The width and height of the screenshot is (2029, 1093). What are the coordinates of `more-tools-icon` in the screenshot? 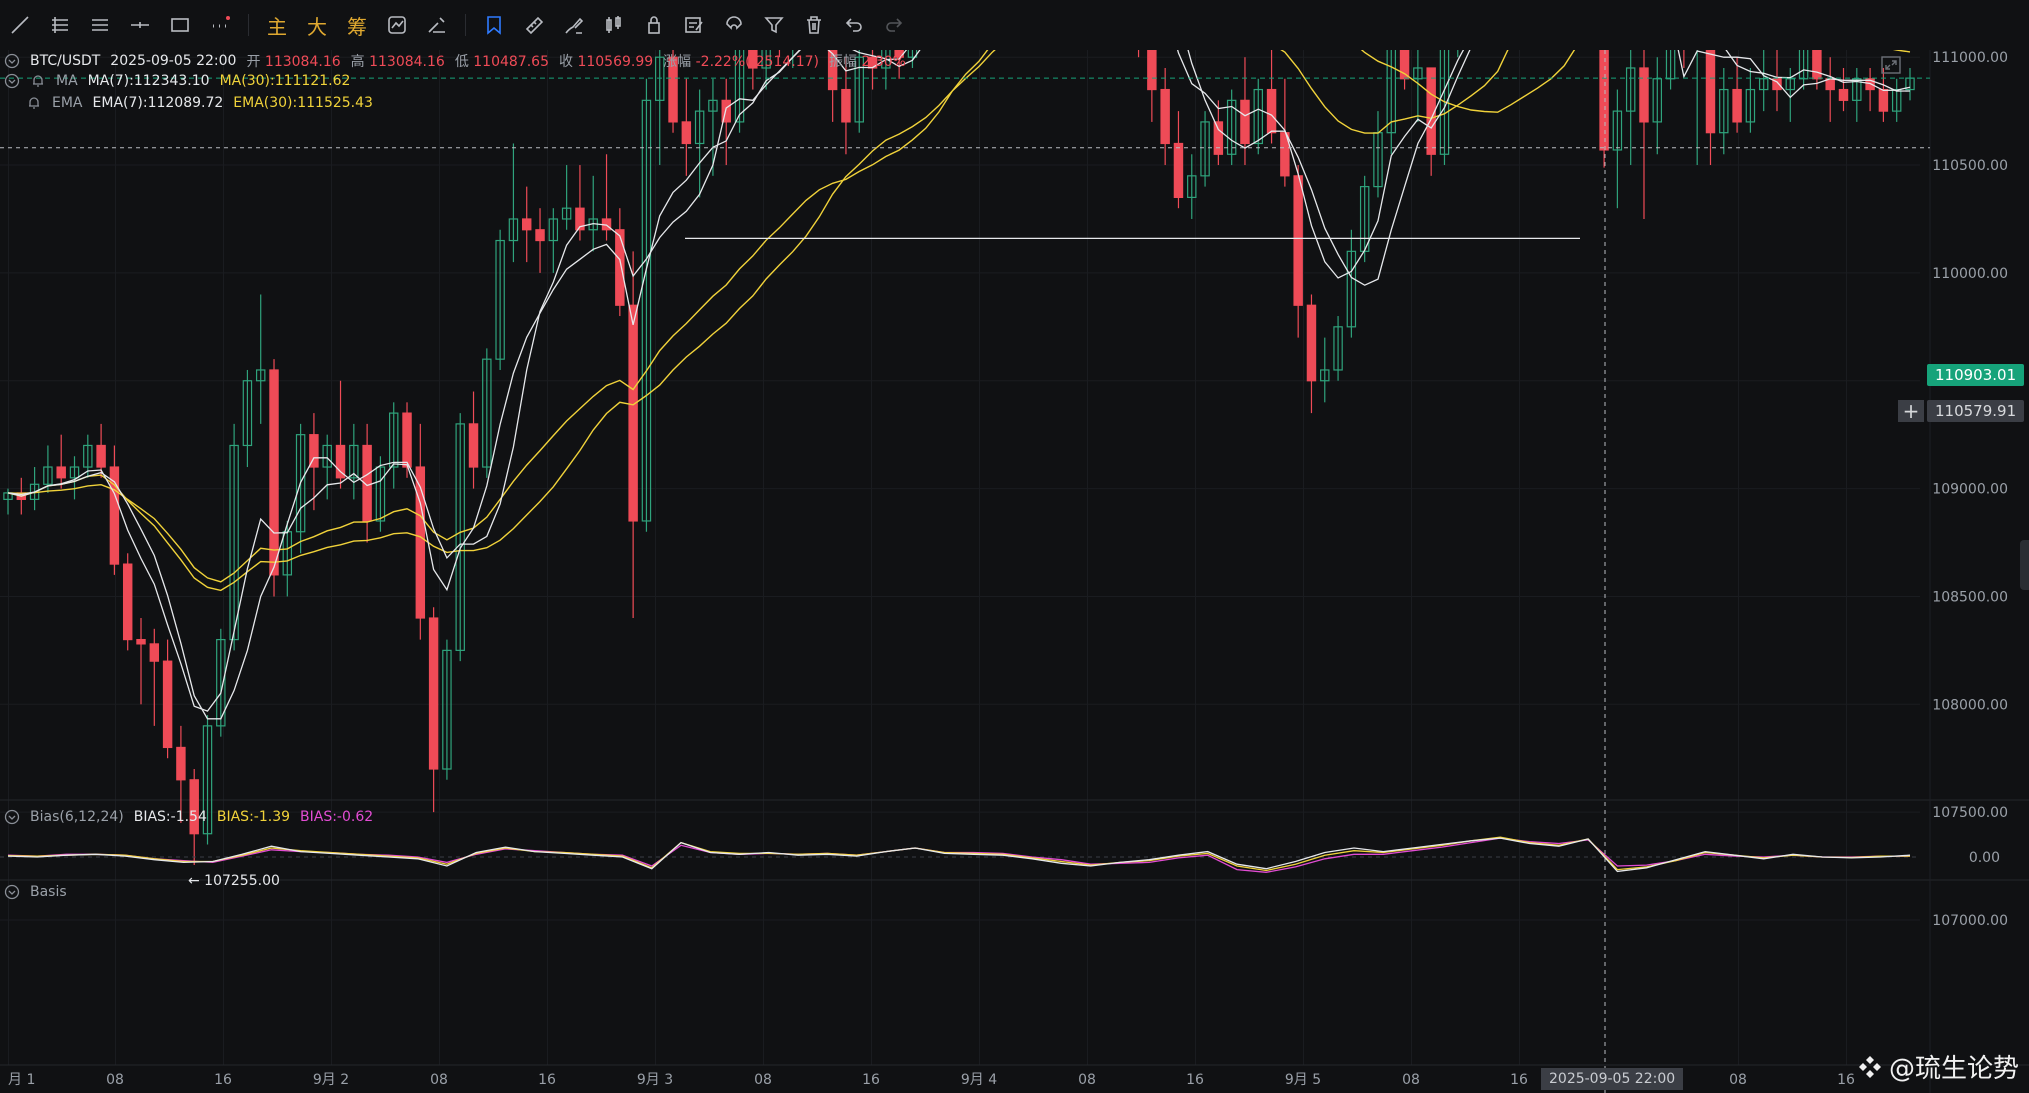 It's located at (220, 25).